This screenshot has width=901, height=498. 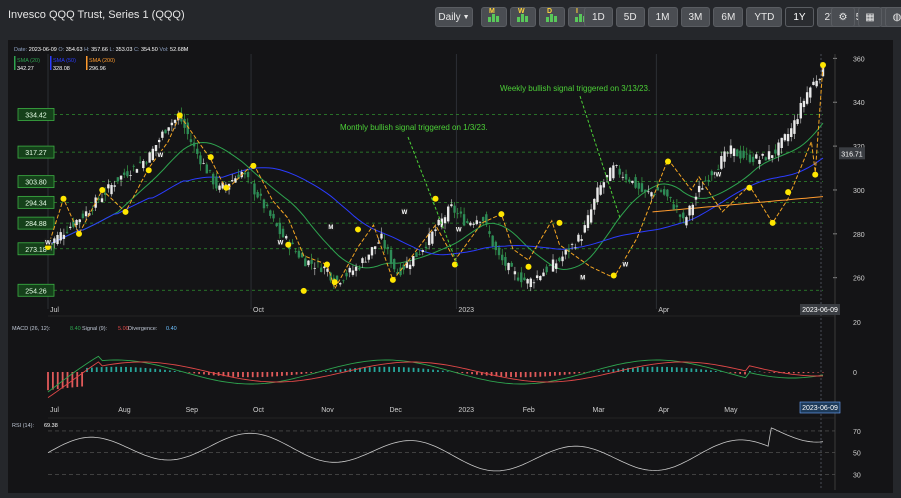 I want to click on globe-icon: ◍, so click(x=893, y=17).